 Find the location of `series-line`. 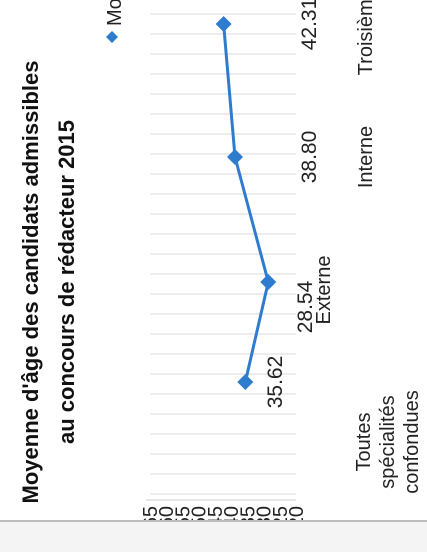

series-line is located at coordinates (246, 203).